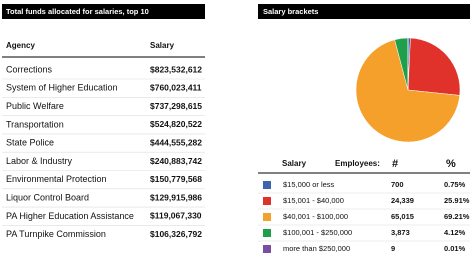  I want to click on percent-label: 0.01%, so click(455, 248).